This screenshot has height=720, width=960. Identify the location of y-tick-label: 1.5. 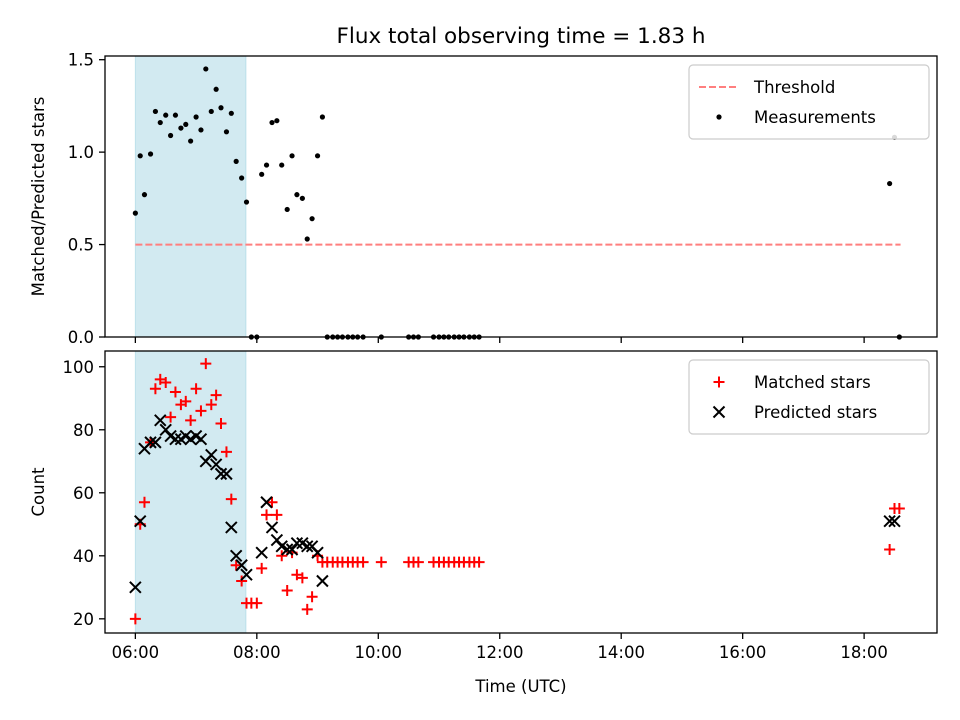
(81, 60).